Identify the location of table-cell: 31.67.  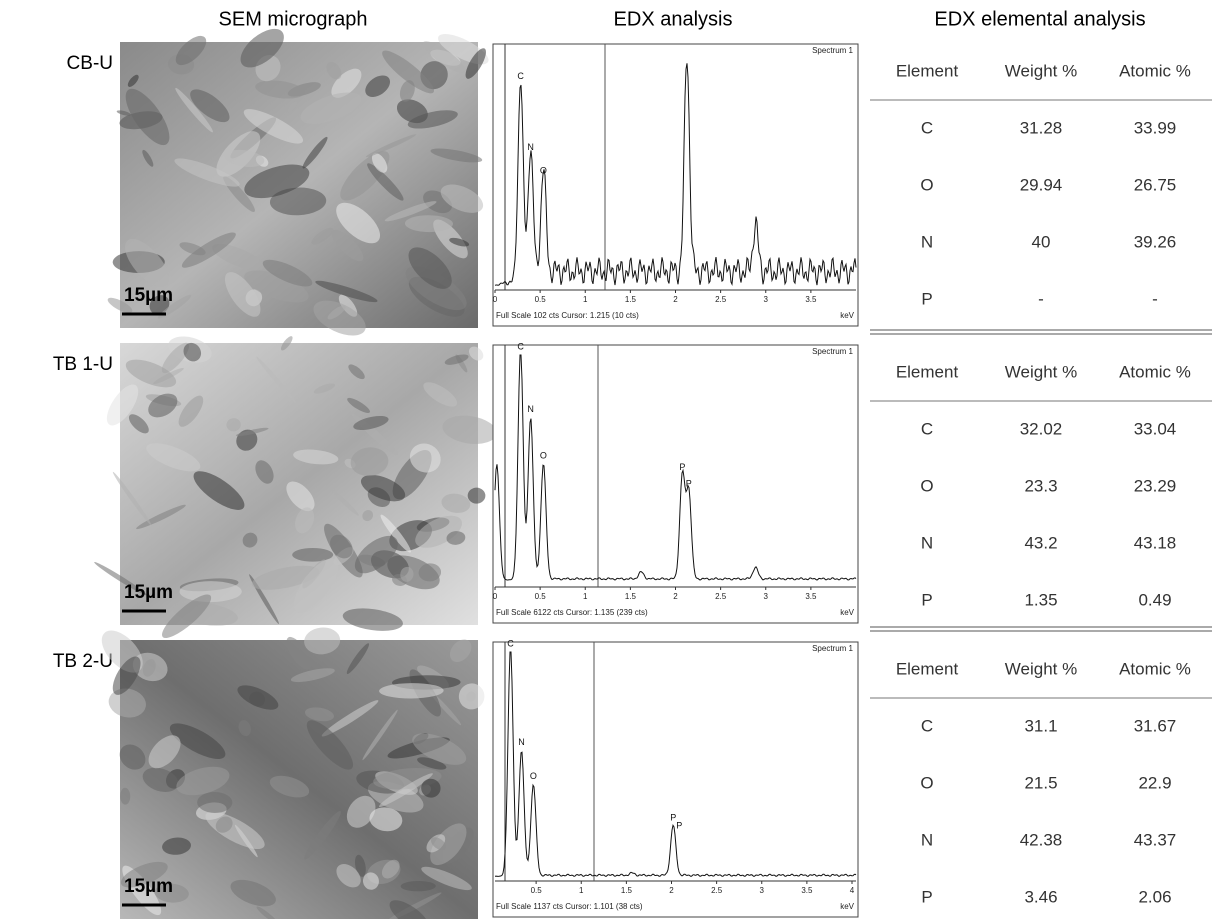
(1155, 725).